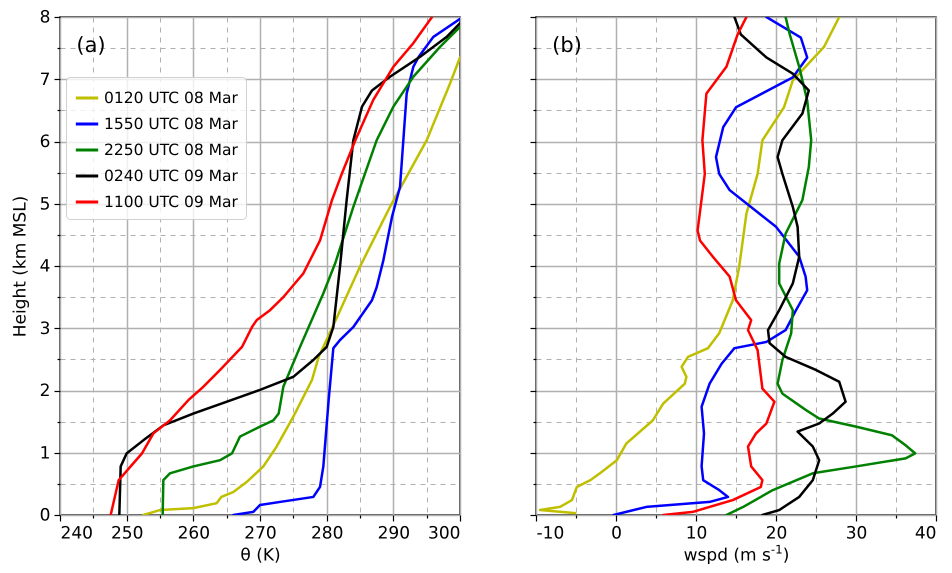 Image resolution: width=952 pixels, height=573 pixels. I want to click on y-tick-label: 6, so click(45, 142).